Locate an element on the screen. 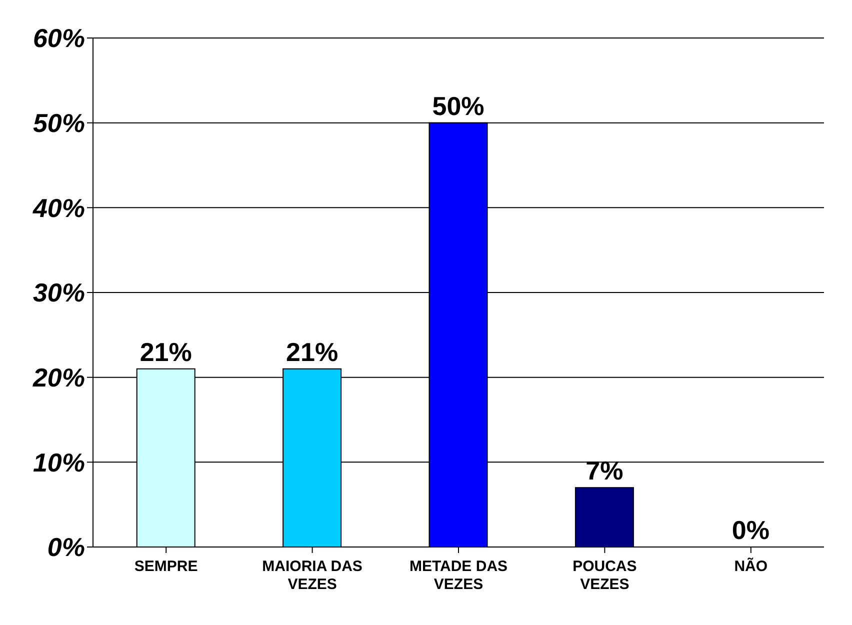 The image size is (852, 625). data-label: 0% is located at coordinates (751, 530).